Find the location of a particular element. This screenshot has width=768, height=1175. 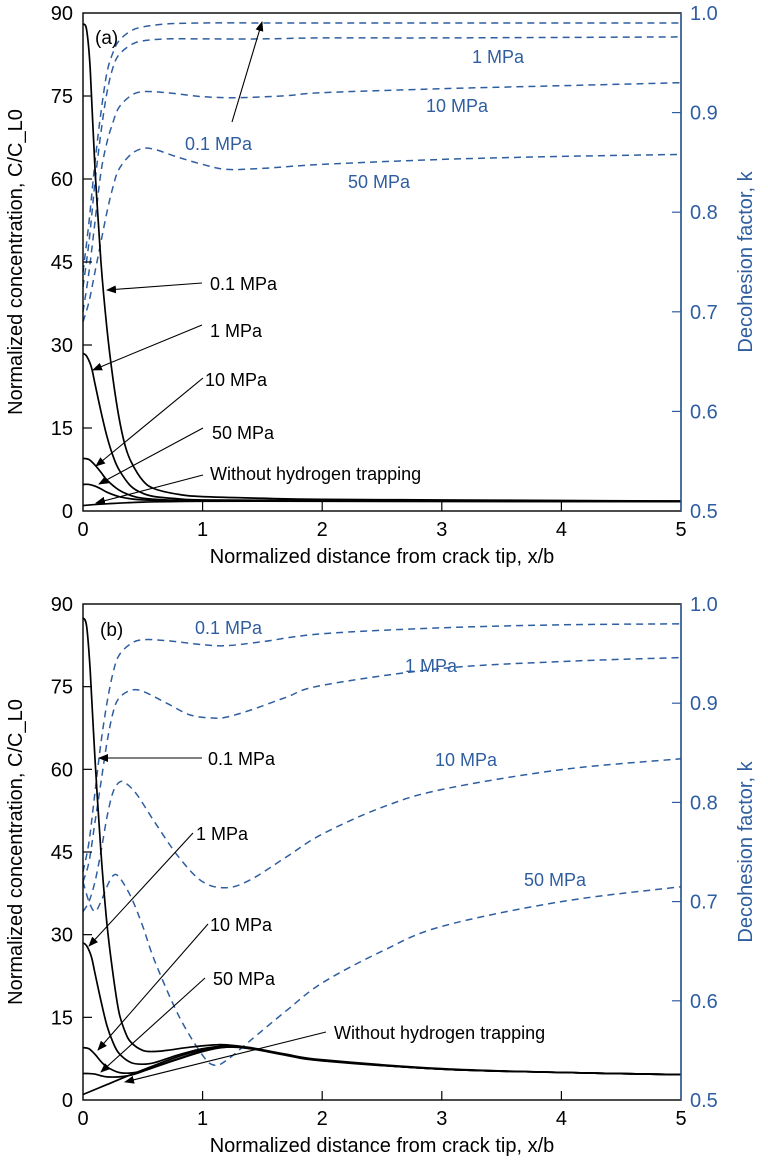

k-curve-50-mpa is located at coordinates (382, 234).